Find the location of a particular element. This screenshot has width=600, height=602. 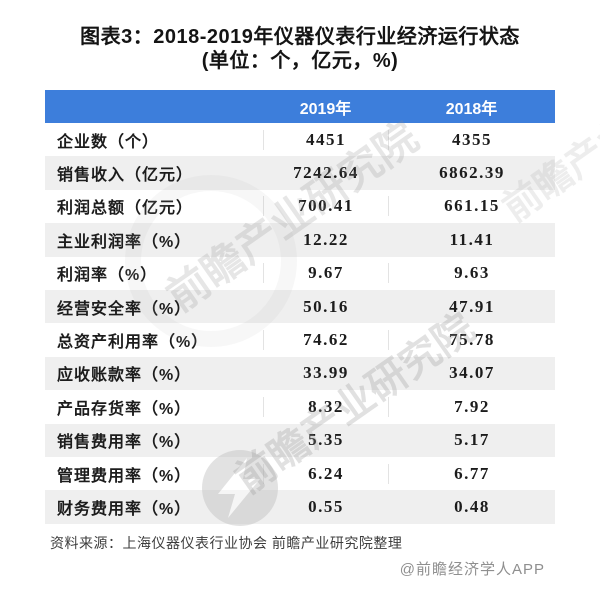

table-row: 利润率（%） 9.67 9.63 is located at coordinates (300, 273).